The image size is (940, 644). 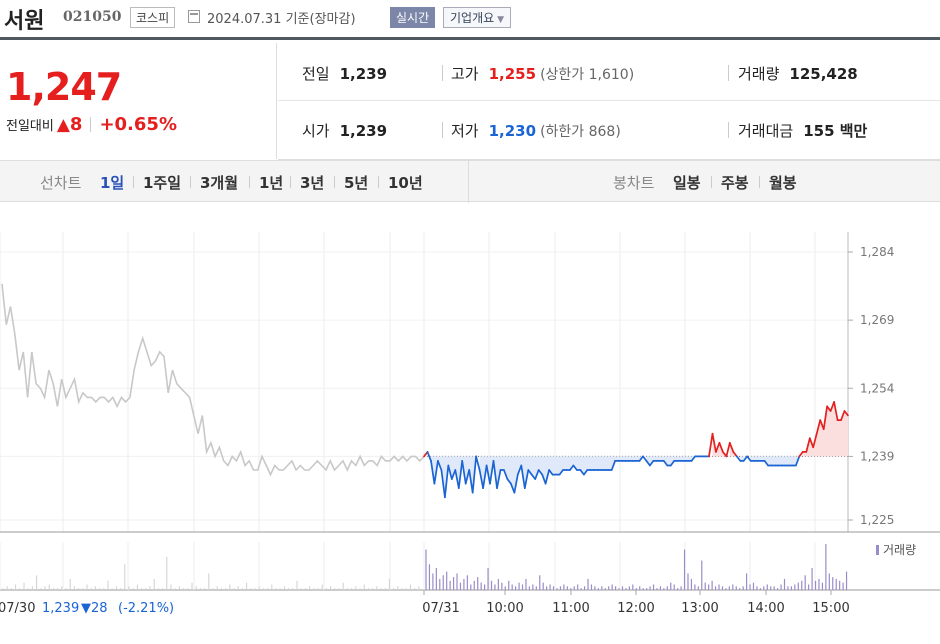 I want to click on realtime-button: 실시간, so click(x=413, y=17).